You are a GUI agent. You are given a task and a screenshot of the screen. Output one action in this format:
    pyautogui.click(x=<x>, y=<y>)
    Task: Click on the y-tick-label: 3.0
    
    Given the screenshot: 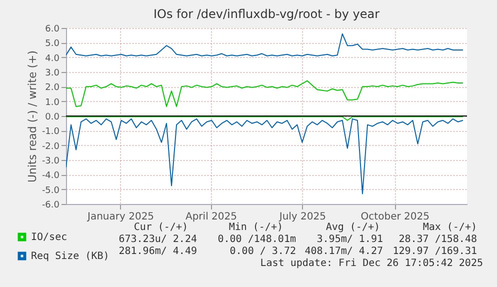 What is the action you would take?
    pyautogui.click(x=52, y=73)
    